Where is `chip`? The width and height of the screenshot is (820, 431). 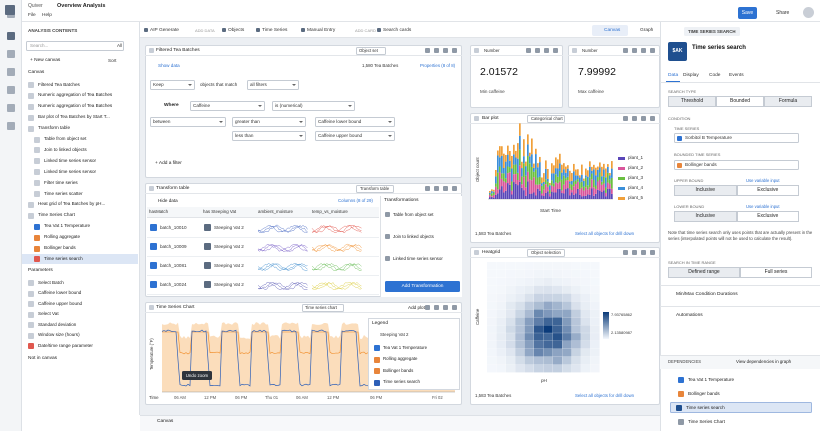
chip is located at coordinates (546, 119).